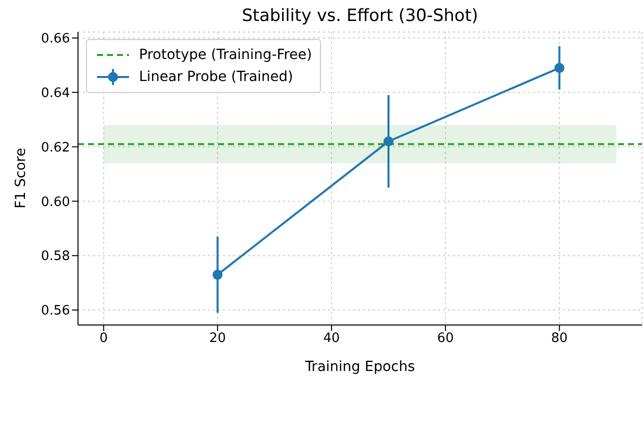 This screenshot has width=644, height=422. Describe the element at coordinates (216, 77) in the screenshot. I see `legend-label: Linear Probe (Trained)` at that location.